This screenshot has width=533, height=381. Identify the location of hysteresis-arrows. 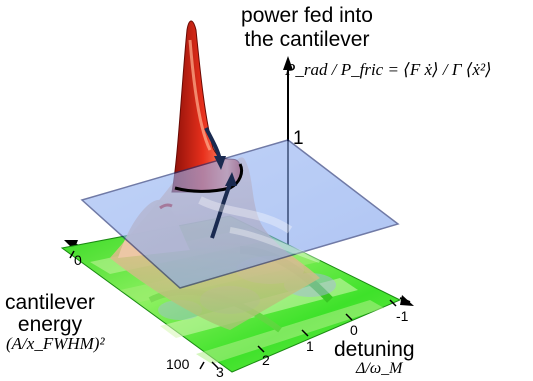
(220, 183).